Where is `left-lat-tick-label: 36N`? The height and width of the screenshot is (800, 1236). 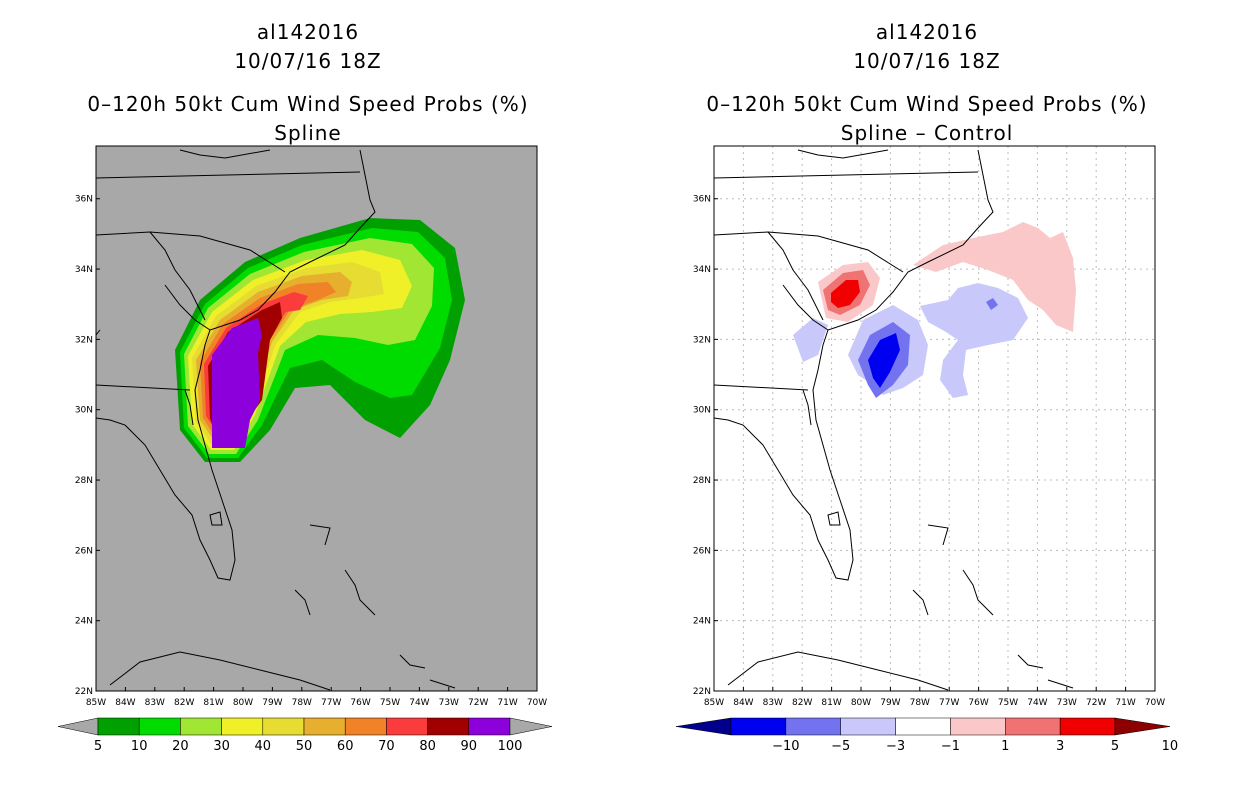
left-lat-tick-label: 36N is located at coordinates (84, 200).